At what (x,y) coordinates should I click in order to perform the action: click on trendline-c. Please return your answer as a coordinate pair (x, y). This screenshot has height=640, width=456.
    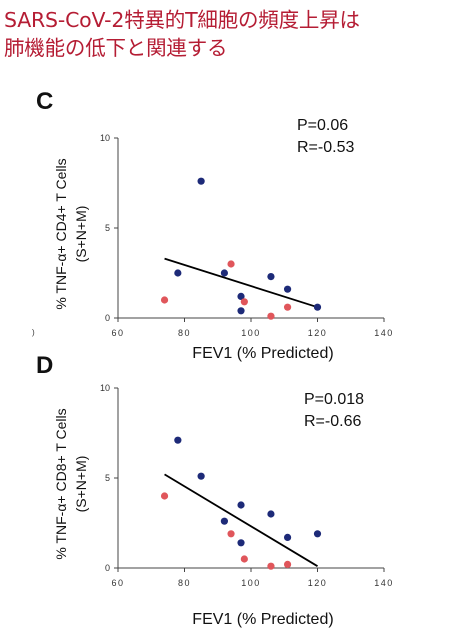
    Looking at the image, I should click on (241, 283).